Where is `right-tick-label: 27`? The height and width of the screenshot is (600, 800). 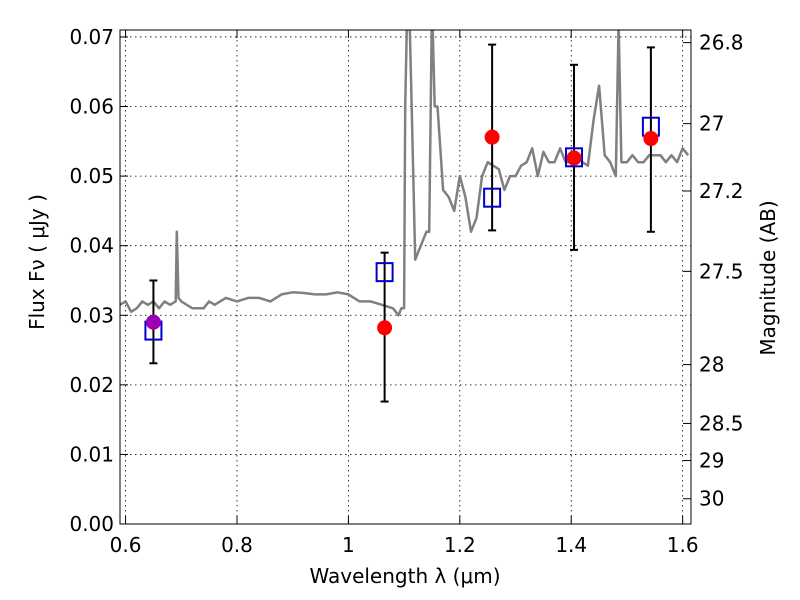
right-tick-label: 27 is located at coordinates (711, 124).